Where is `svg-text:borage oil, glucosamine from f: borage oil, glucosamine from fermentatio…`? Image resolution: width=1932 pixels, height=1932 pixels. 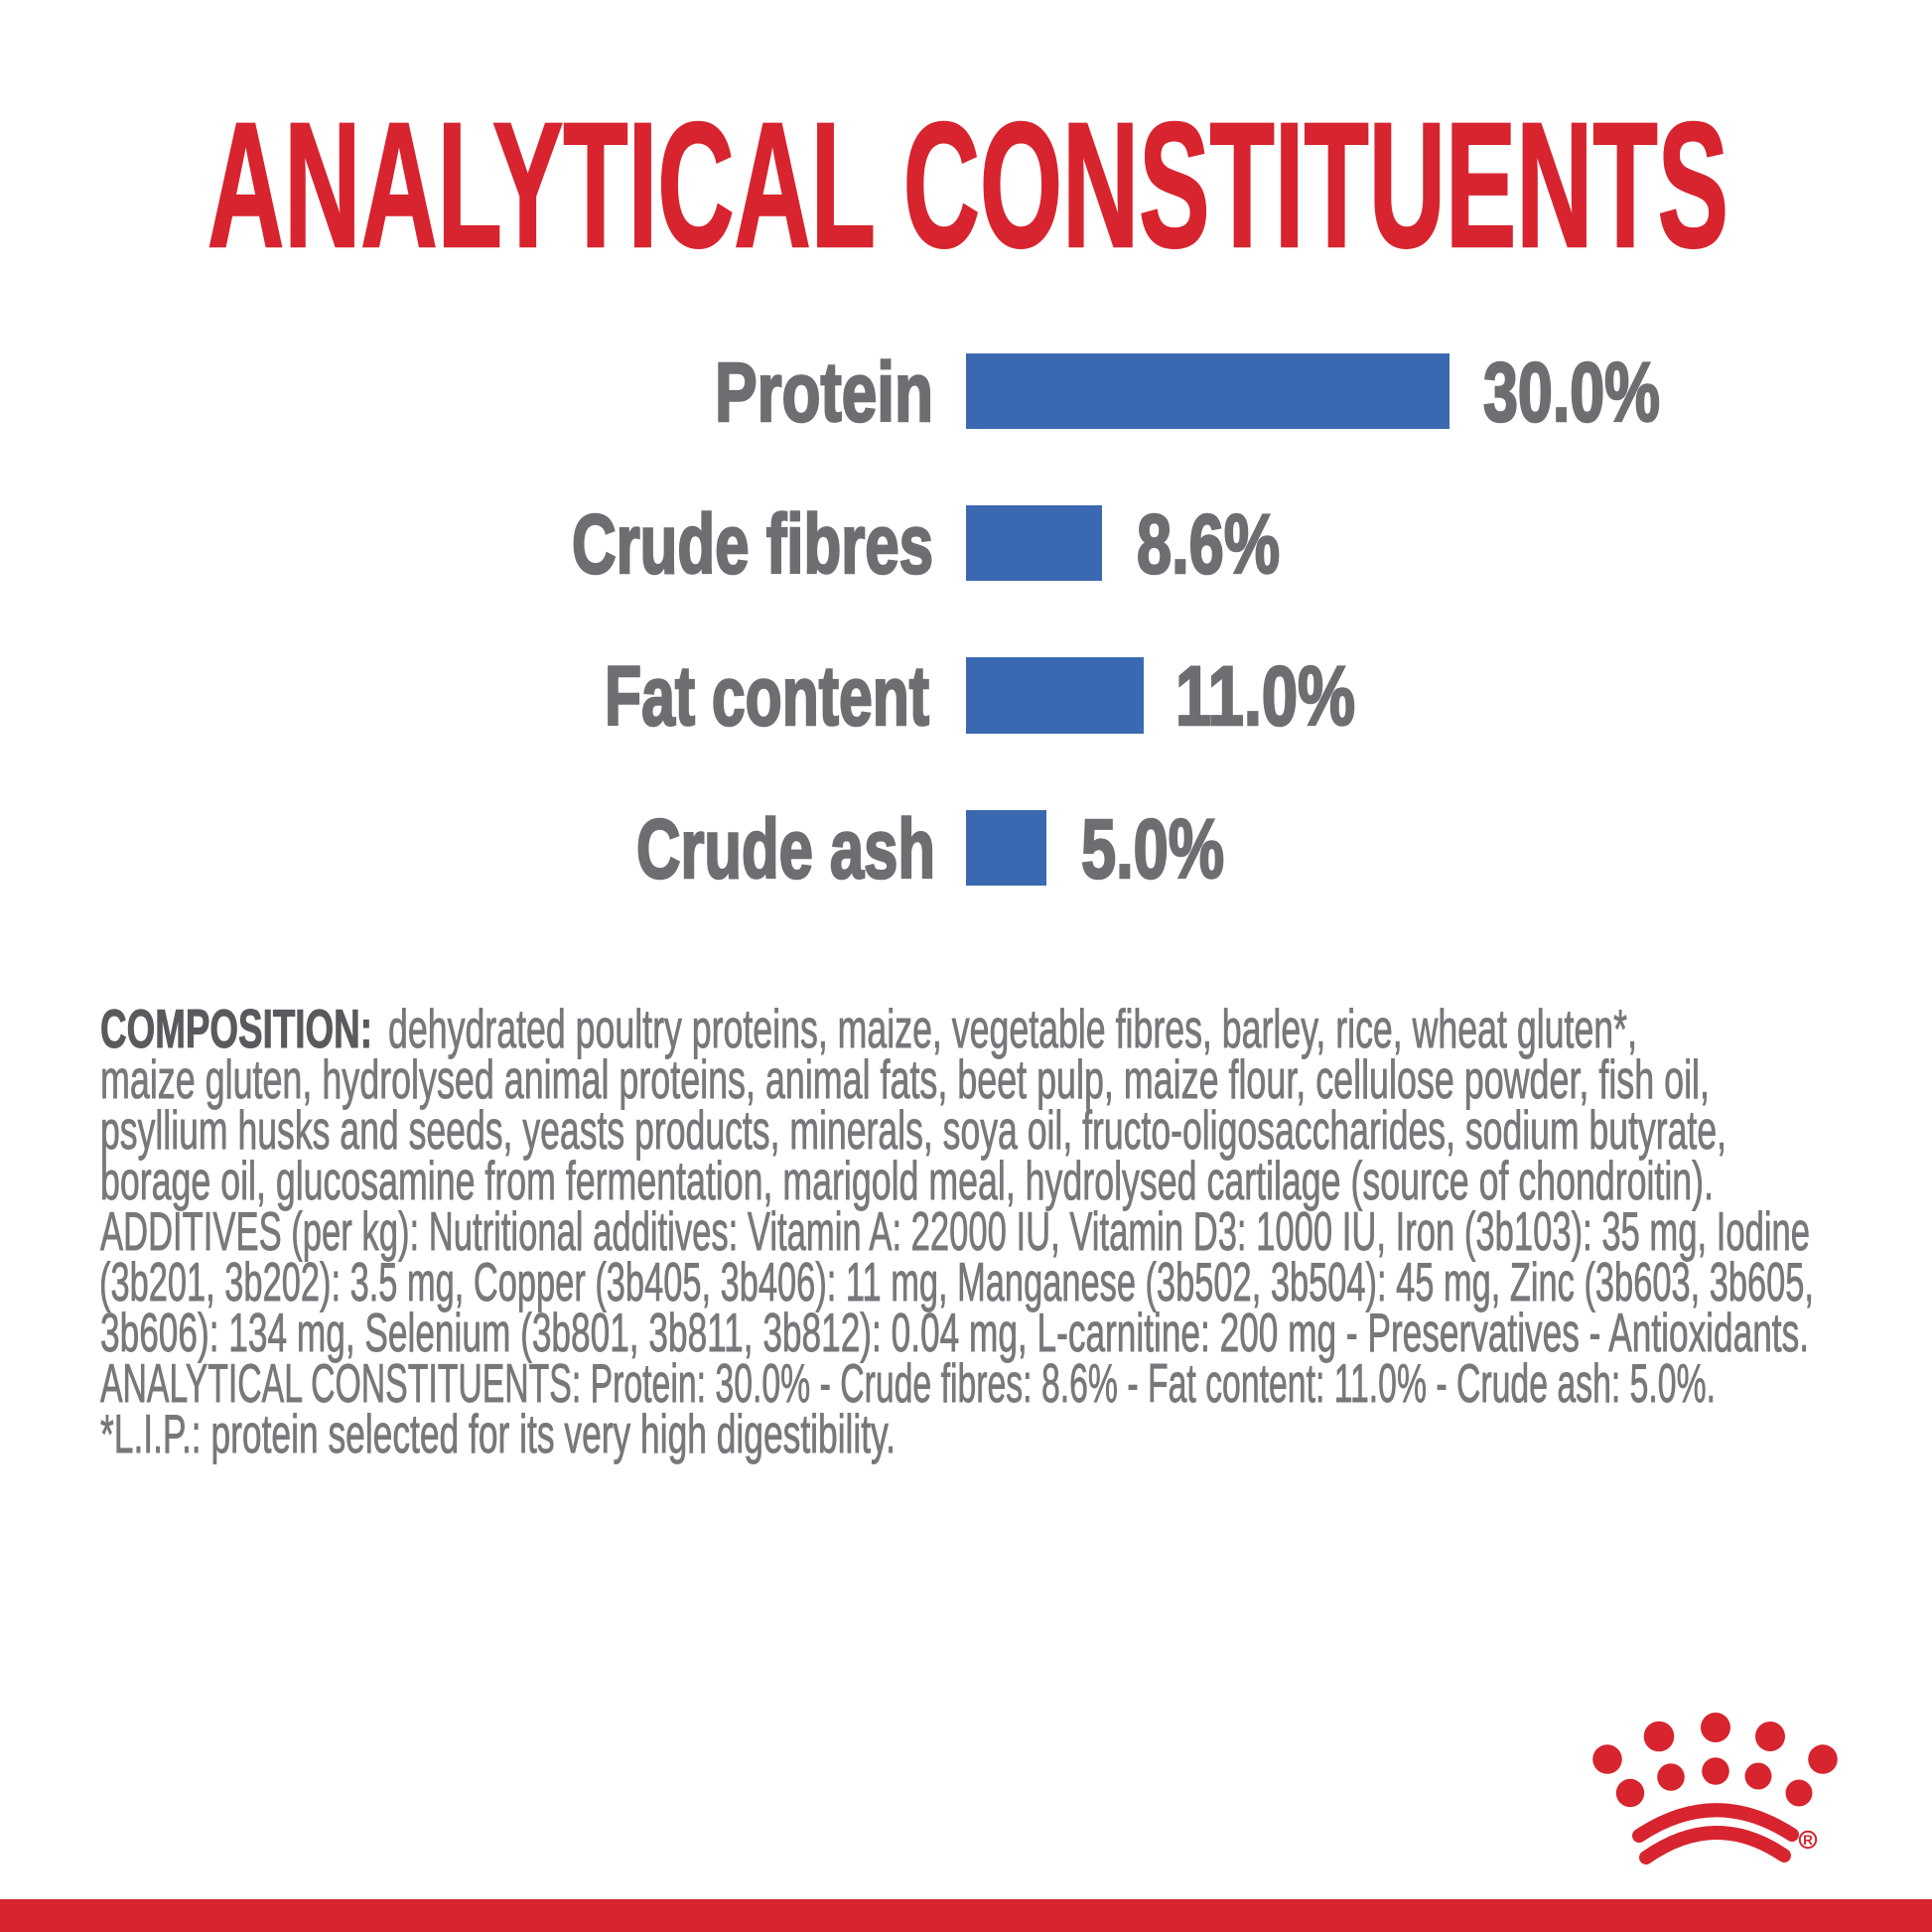
svg-text:borage oil, glucosamine from f: borage oil, glucosamine from fermentatio… is located at coordinates (907, 1180).